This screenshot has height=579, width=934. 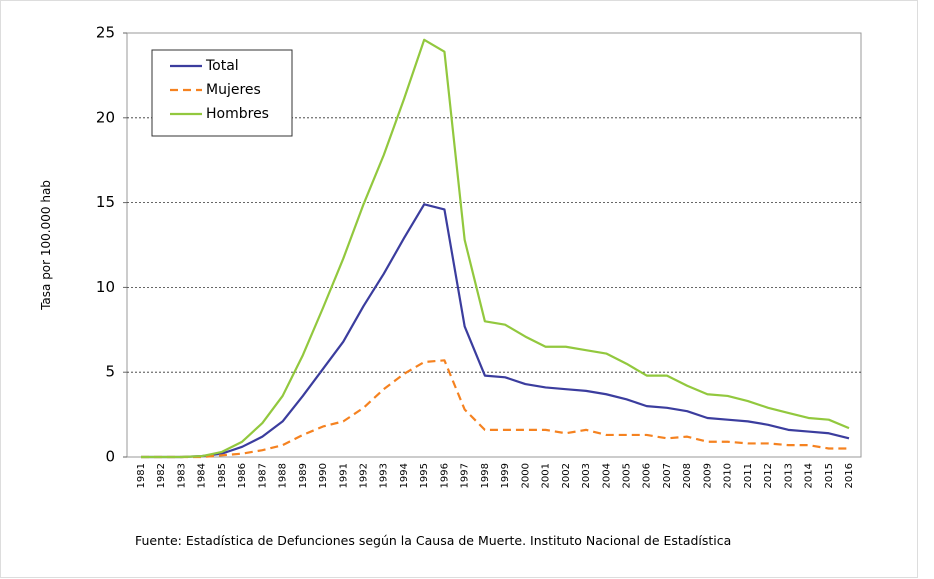 I want to click on x-tick-label: 1988, so click(x=283, y=475).